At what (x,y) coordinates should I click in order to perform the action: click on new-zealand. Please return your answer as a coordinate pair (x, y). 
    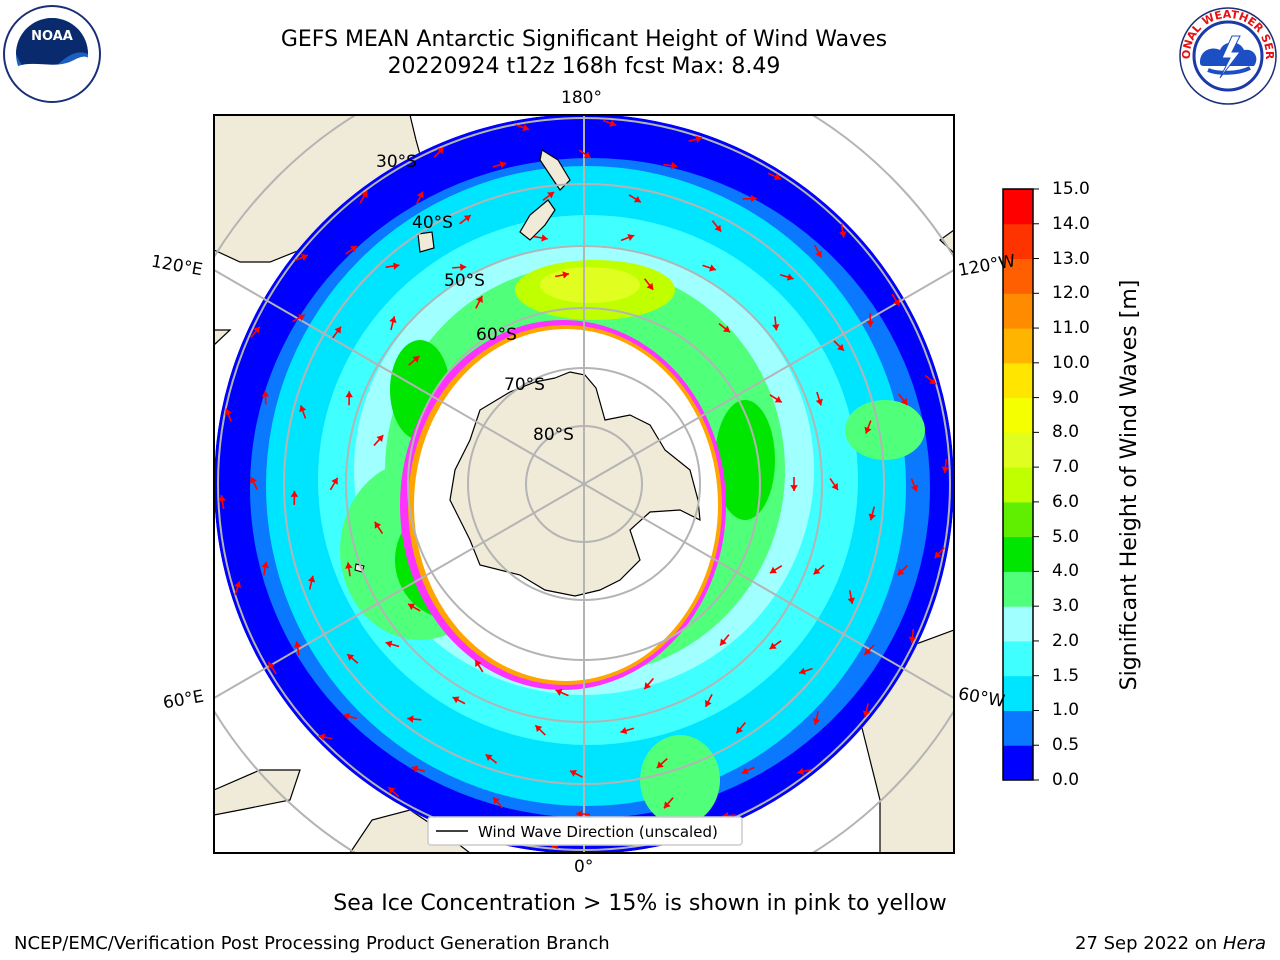
    Looking at the image, I should click on (545, 195).